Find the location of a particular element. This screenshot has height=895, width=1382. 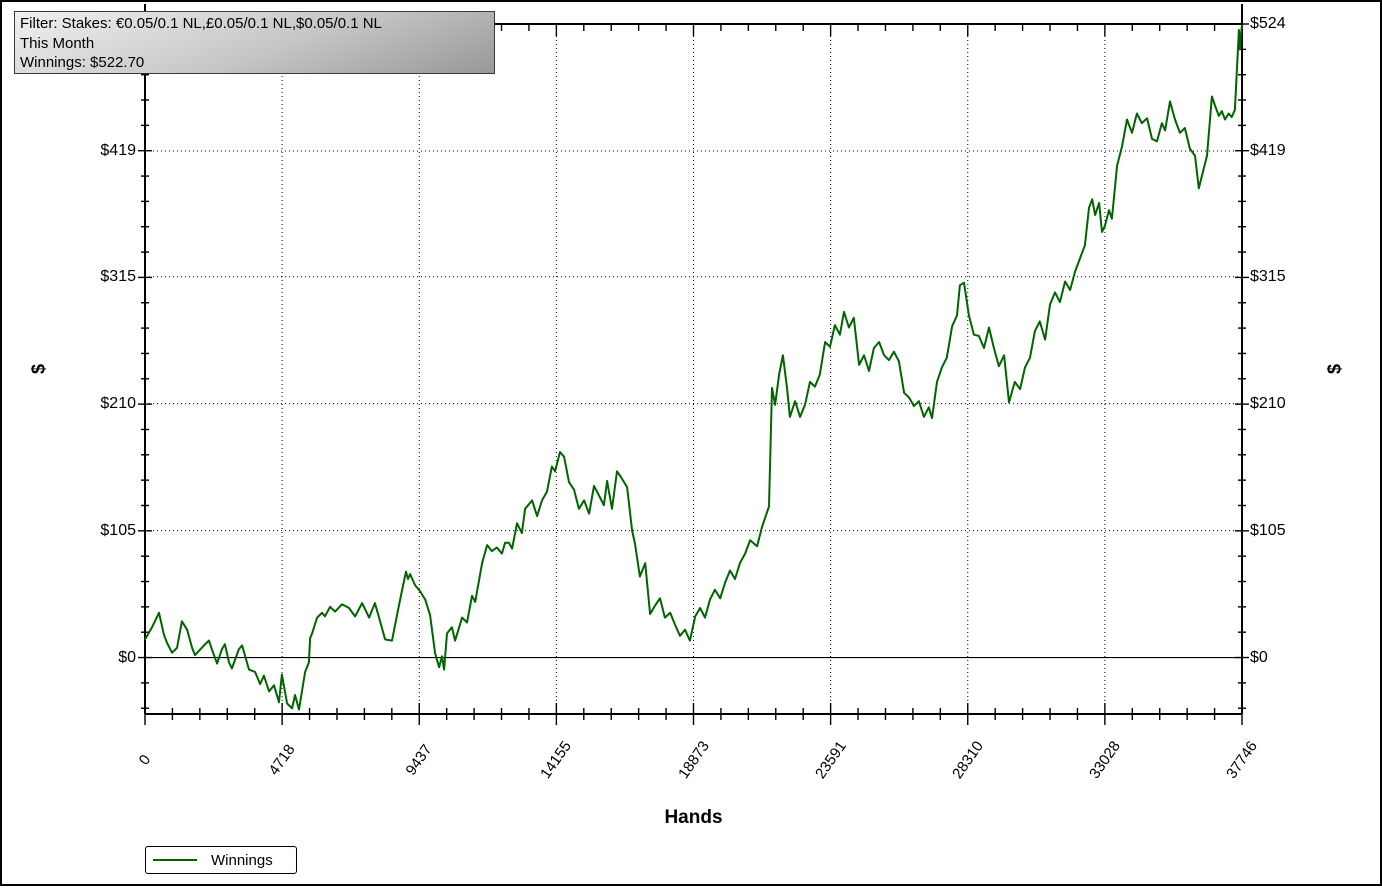

filter-winnings-text: Winnings: $522.70 is located at coordinates (82, 62).